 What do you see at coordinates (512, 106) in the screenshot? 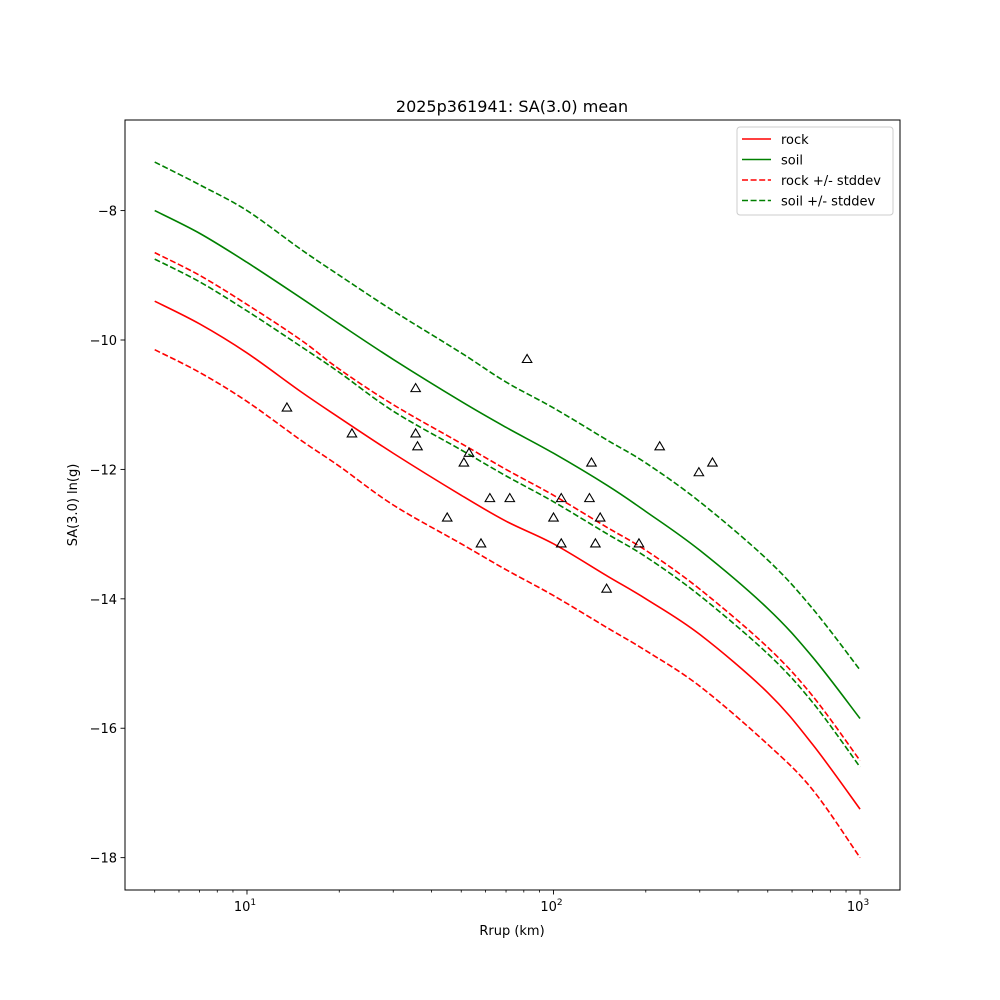
I see `chart-title: 2025p361941: SA(3.0) mean` at bounding box center [512, 106].